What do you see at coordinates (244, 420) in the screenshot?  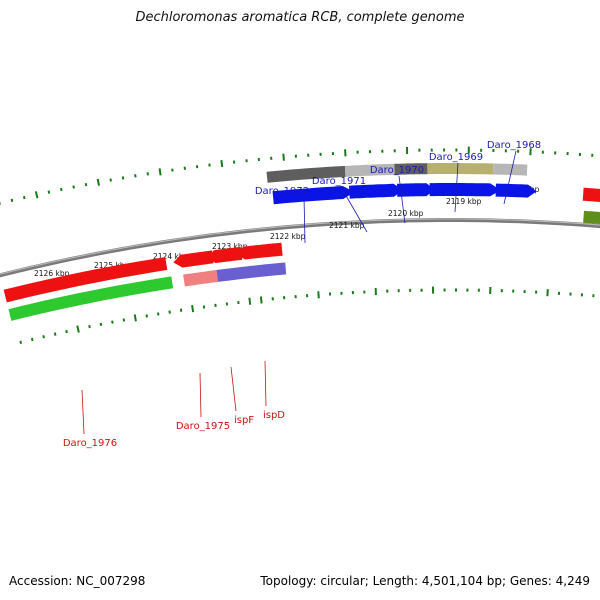 I see `gene-label-bottom: ispF` at bounding box center [244, 420].